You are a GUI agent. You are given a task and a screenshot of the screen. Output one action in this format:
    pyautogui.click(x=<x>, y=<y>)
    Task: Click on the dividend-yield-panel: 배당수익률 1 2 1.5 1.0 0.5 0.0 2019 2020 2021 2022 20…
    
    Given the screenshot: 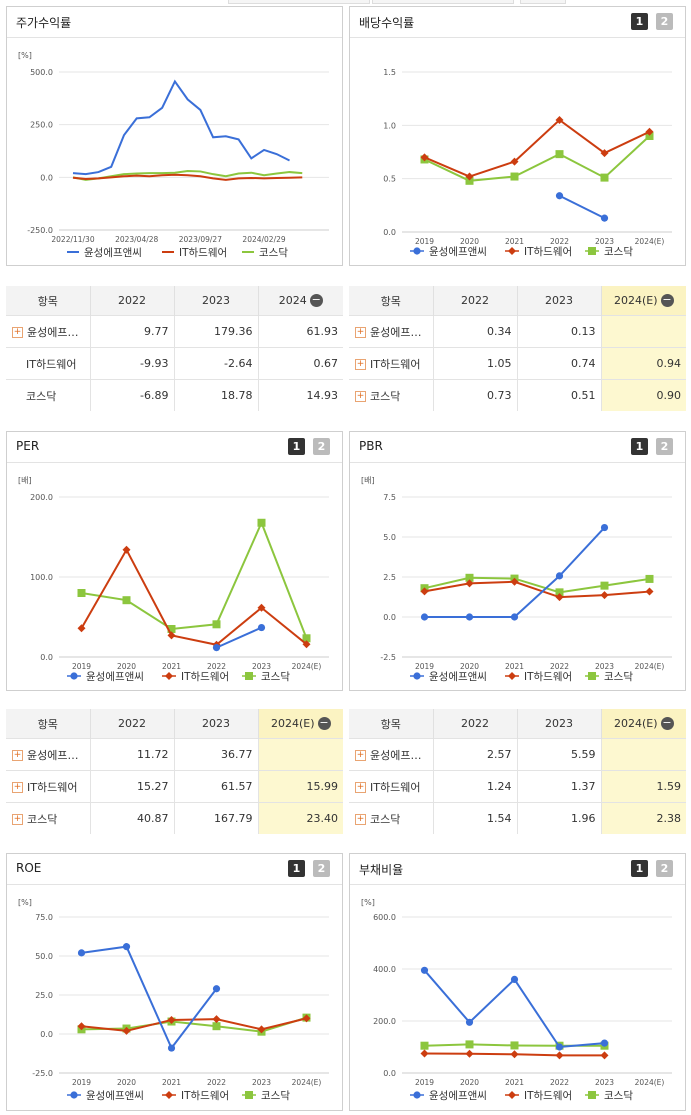 What is the action you would take?
    pyautogui.click(x=517, y=136)
    